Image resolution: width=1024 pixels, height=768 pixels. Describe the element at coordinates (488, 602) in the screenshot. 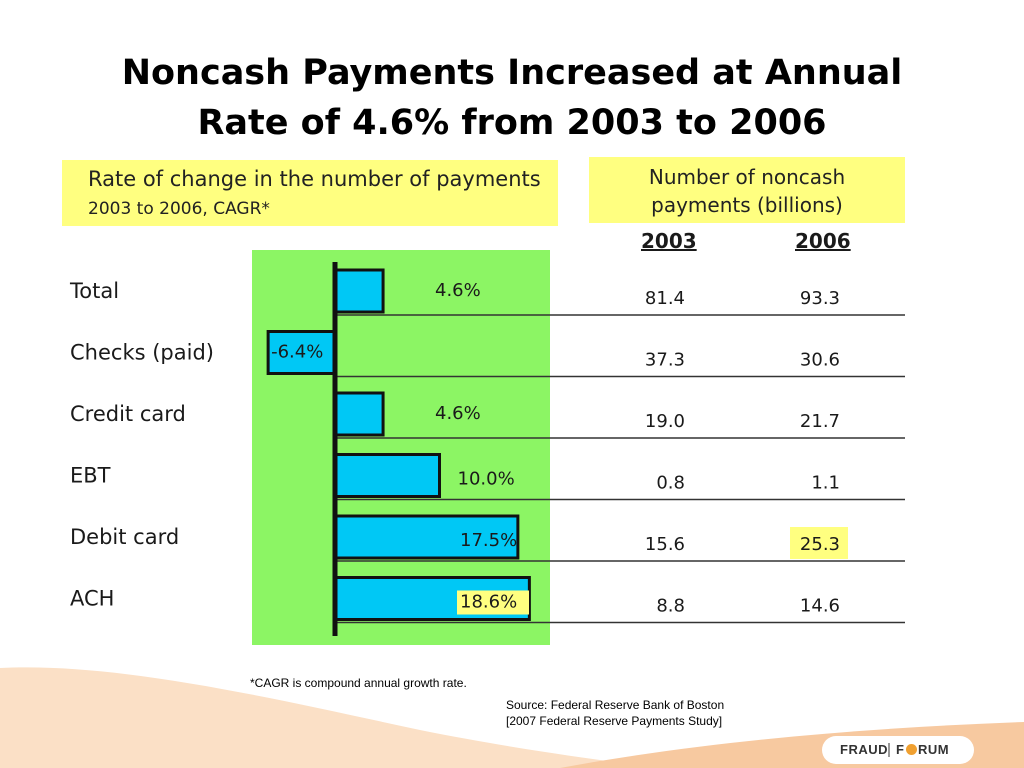

I see `value-label: 18.6%` at that location.